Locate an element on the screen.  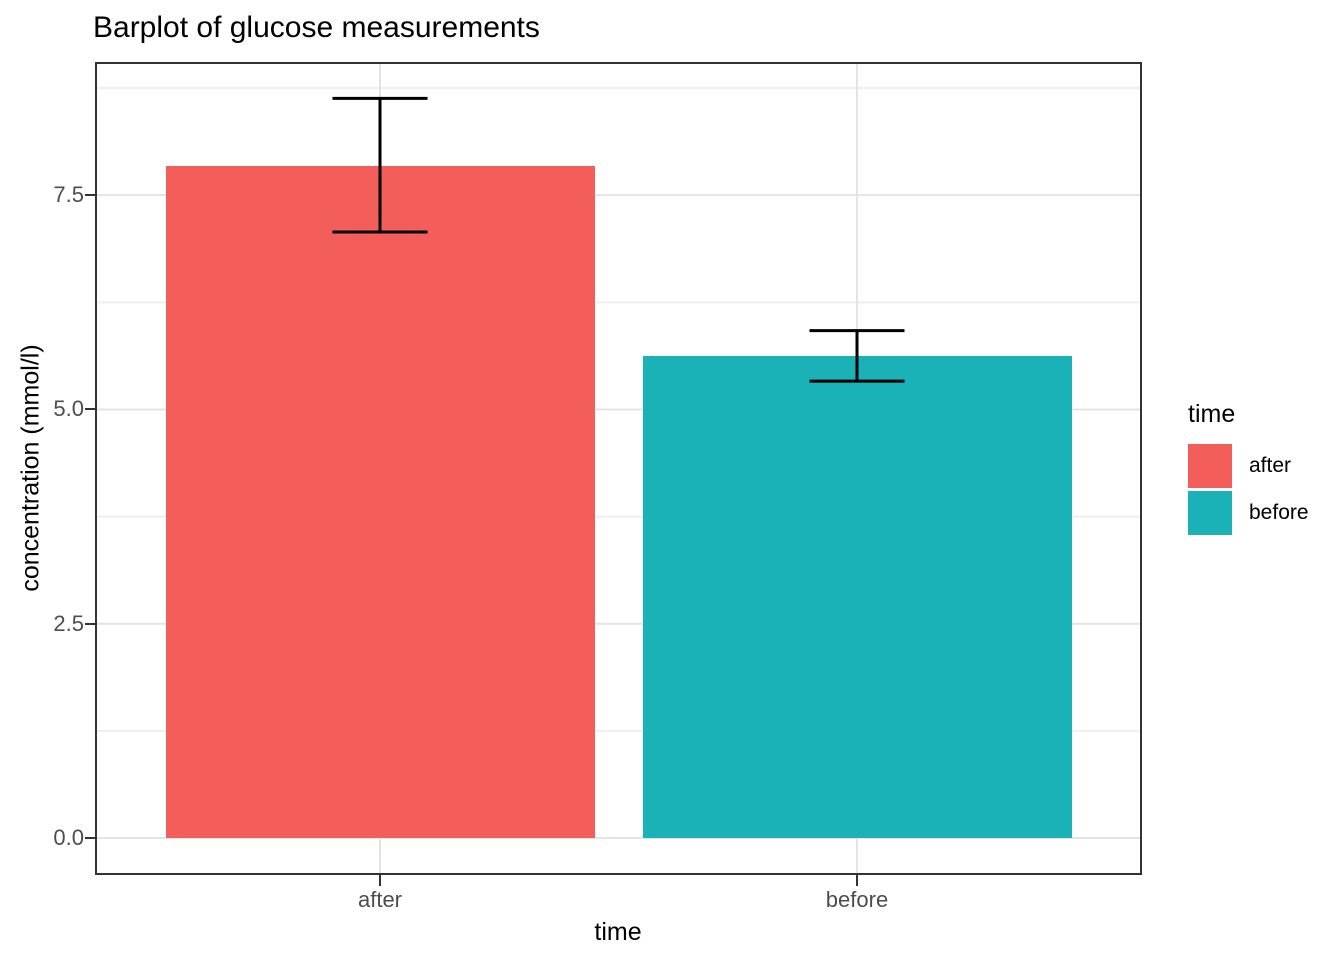
legend-title: time is located at coordinates (1212, 414).